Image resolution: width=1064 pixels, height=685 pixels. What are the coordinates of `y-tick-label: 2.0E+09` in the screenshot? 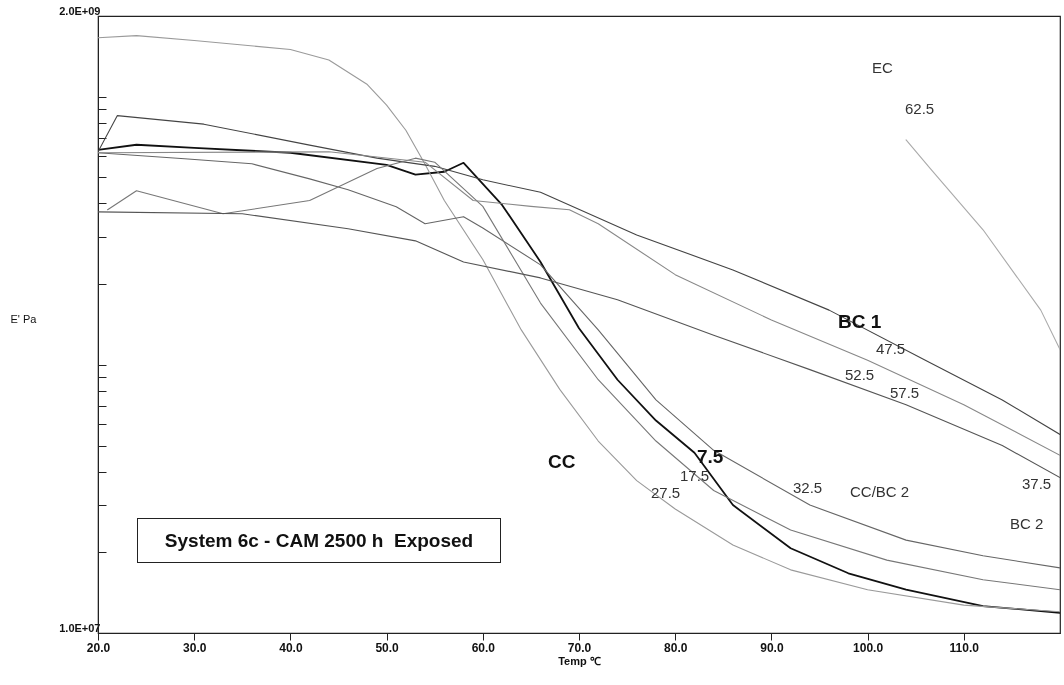 It's located at (80, 10).